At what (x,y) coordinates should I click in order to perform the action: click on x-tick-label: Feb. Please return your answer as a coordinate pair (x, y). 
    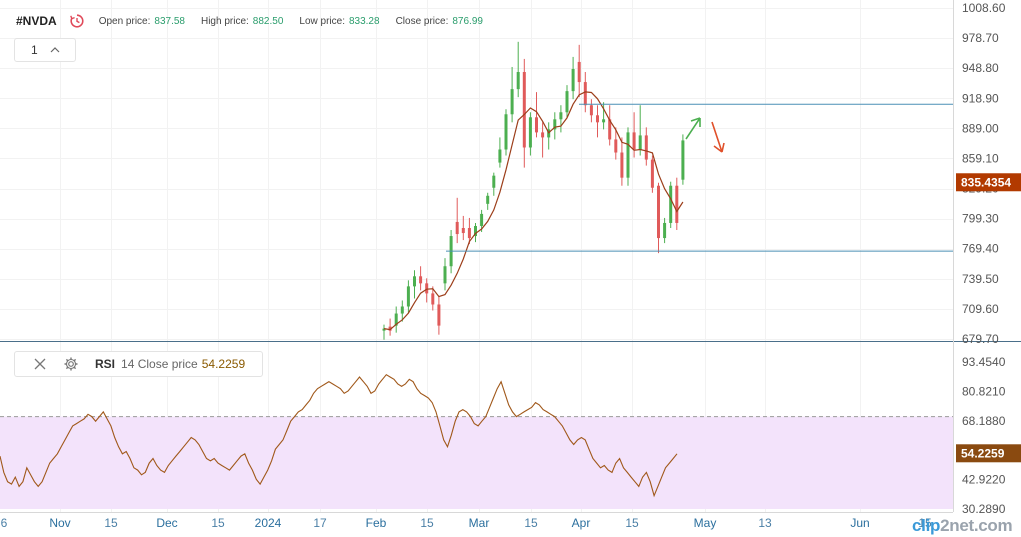
    Looking at the image, I should click on (376, 523).